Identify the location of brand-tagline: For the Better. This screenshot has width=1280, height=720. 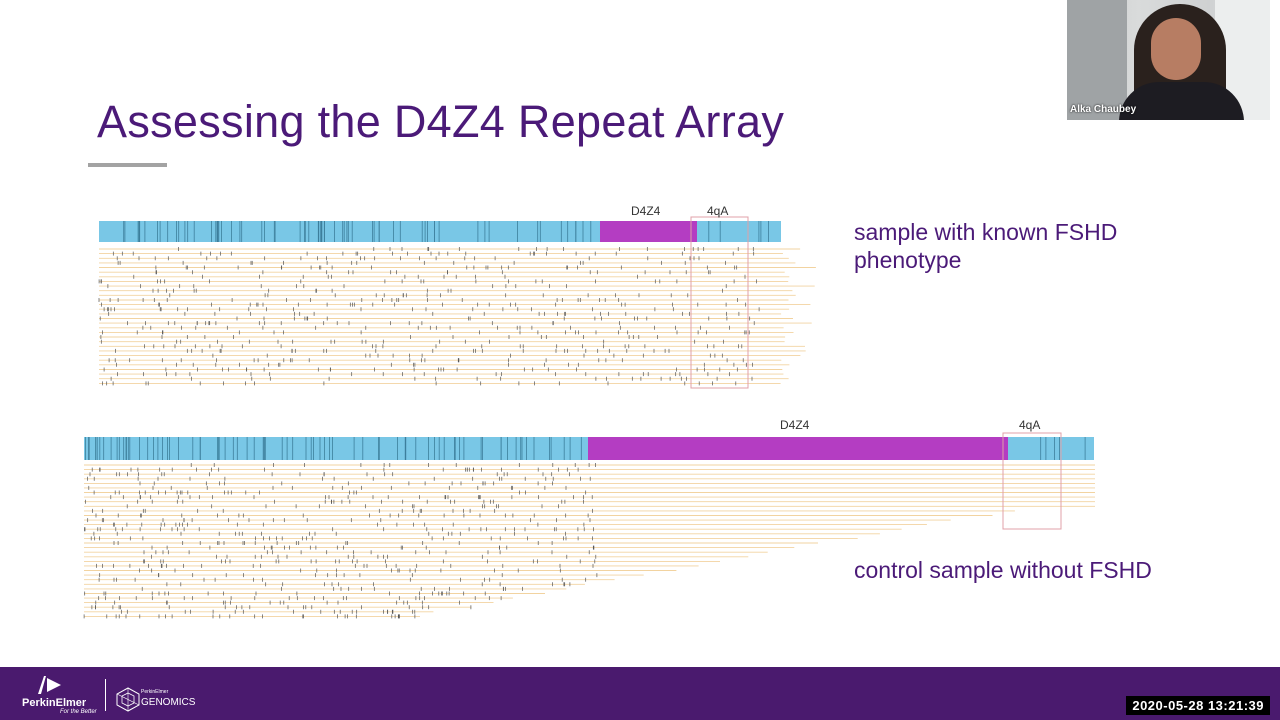
(78, 712).